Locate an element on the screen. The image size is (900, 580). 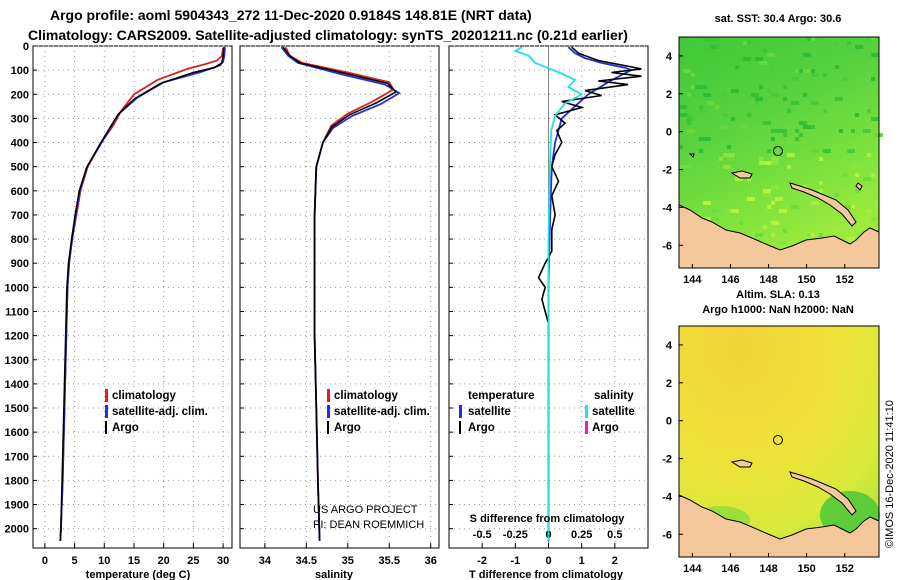
map-x-tick-label: 144 is located at coordinates (692, 569).